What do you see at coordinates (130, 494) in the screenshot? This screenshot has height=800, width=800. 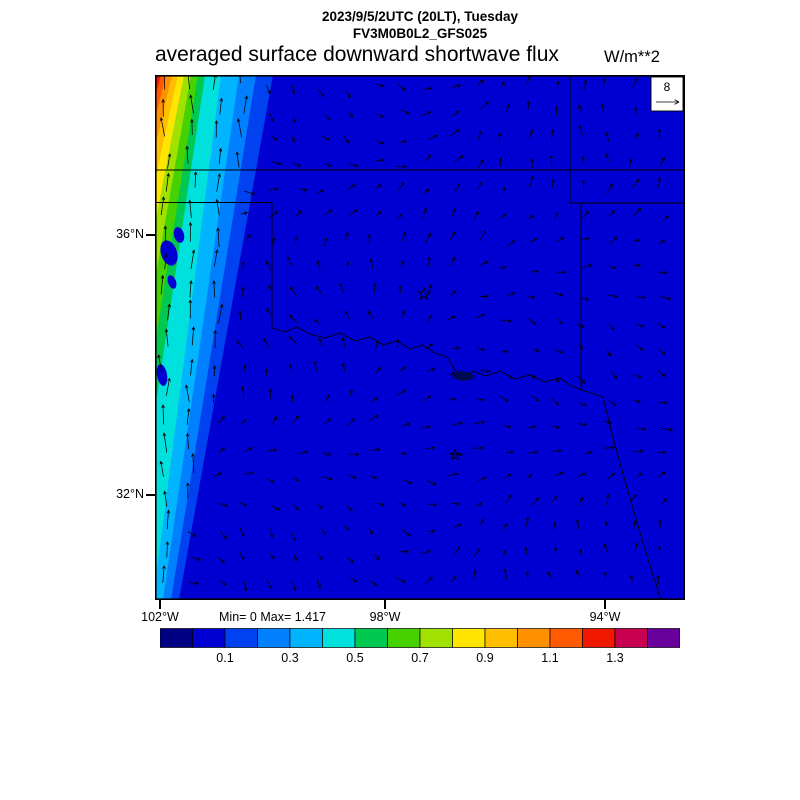 I see `lat-tick-label: 32°N` at bounding box center [130, 494].